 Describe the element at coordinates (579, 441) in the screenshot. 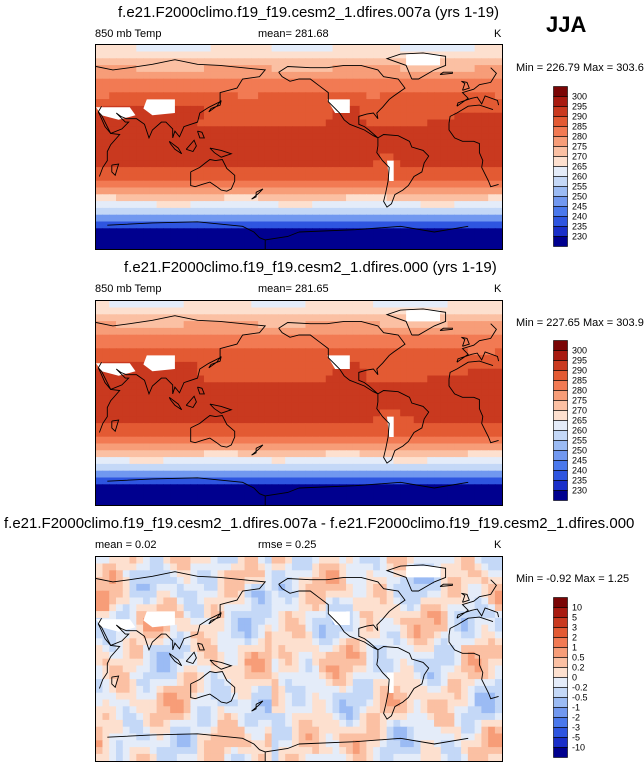

I see `colorbar-tick-label: 255` at that location.